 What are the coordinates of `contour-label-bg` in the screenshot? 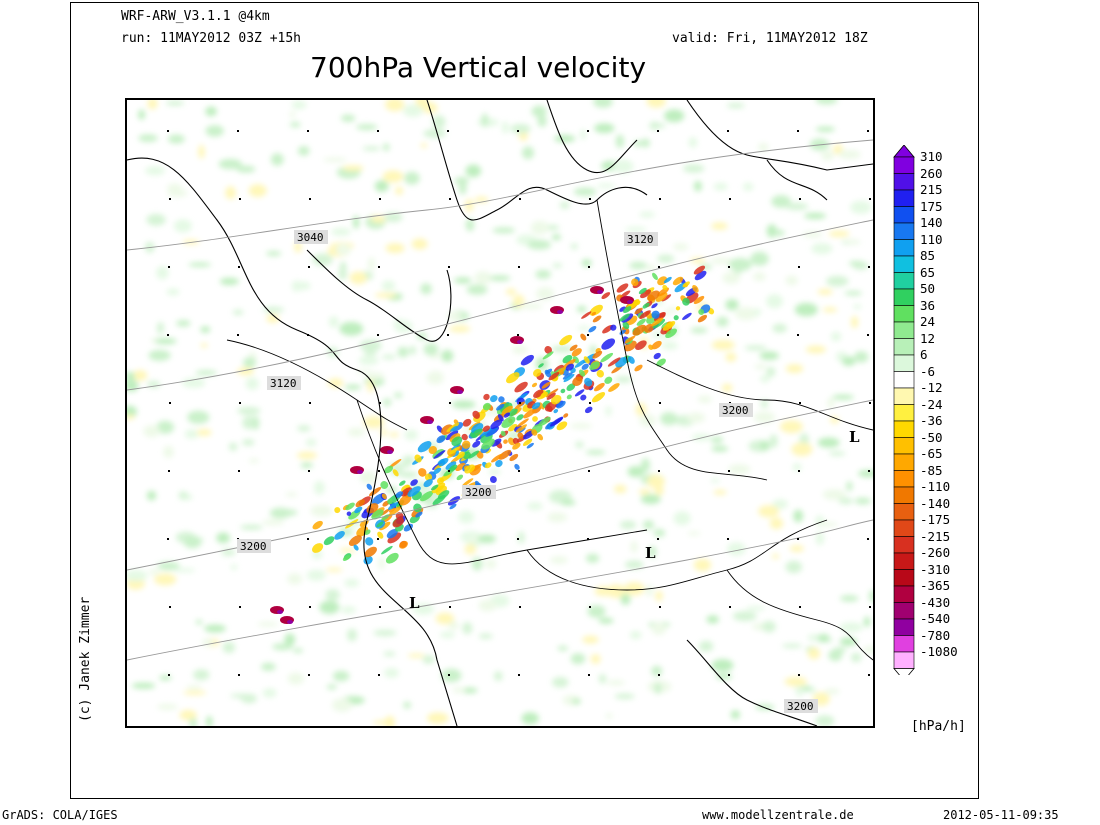 It's located at (254, 546).